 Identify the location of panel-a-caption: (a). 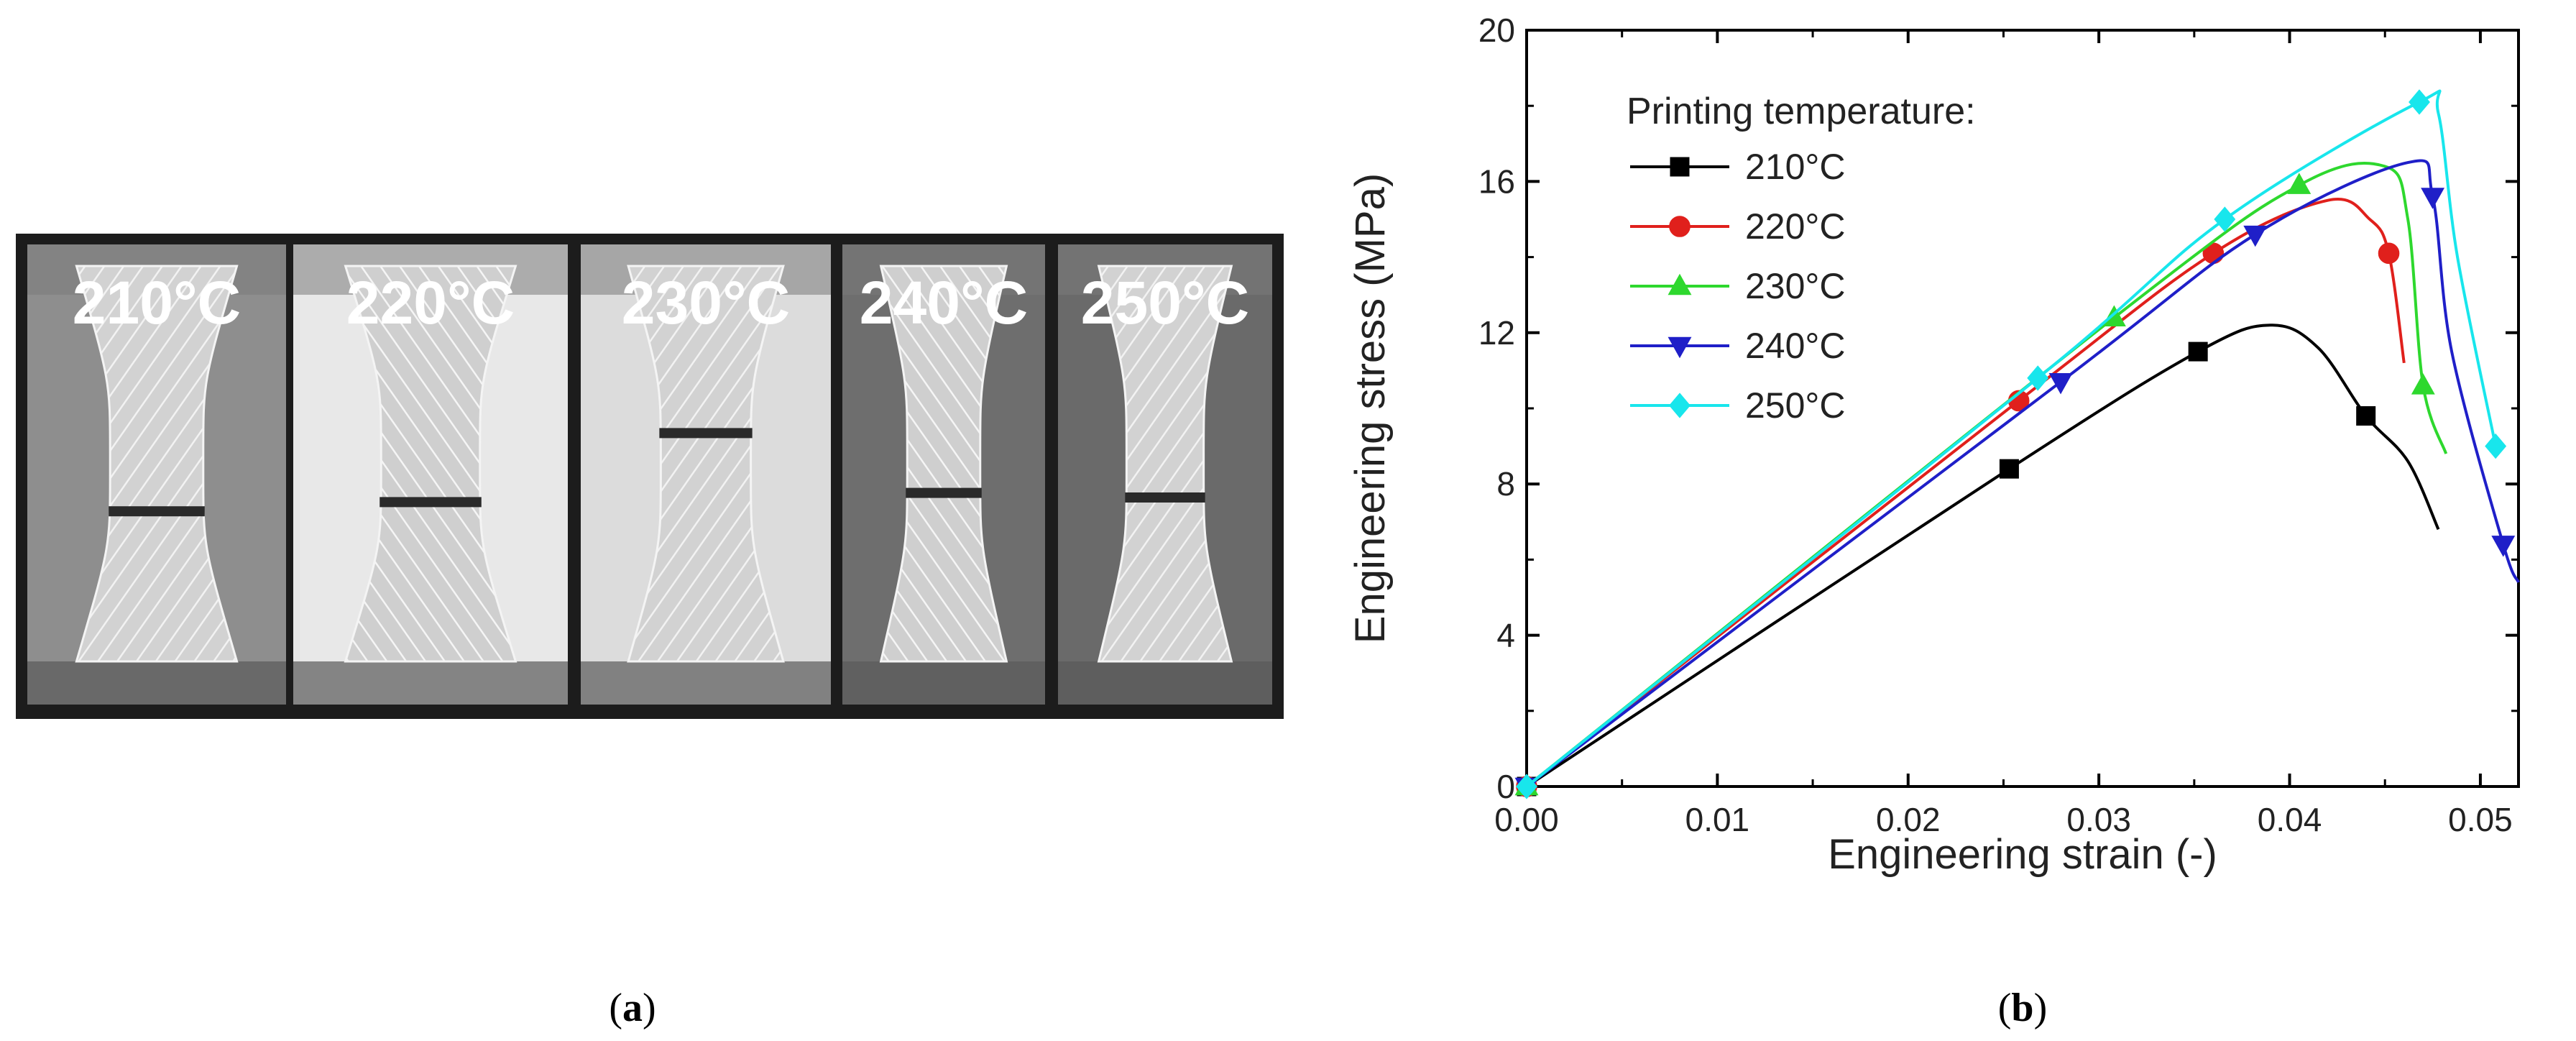
(632, 1008).